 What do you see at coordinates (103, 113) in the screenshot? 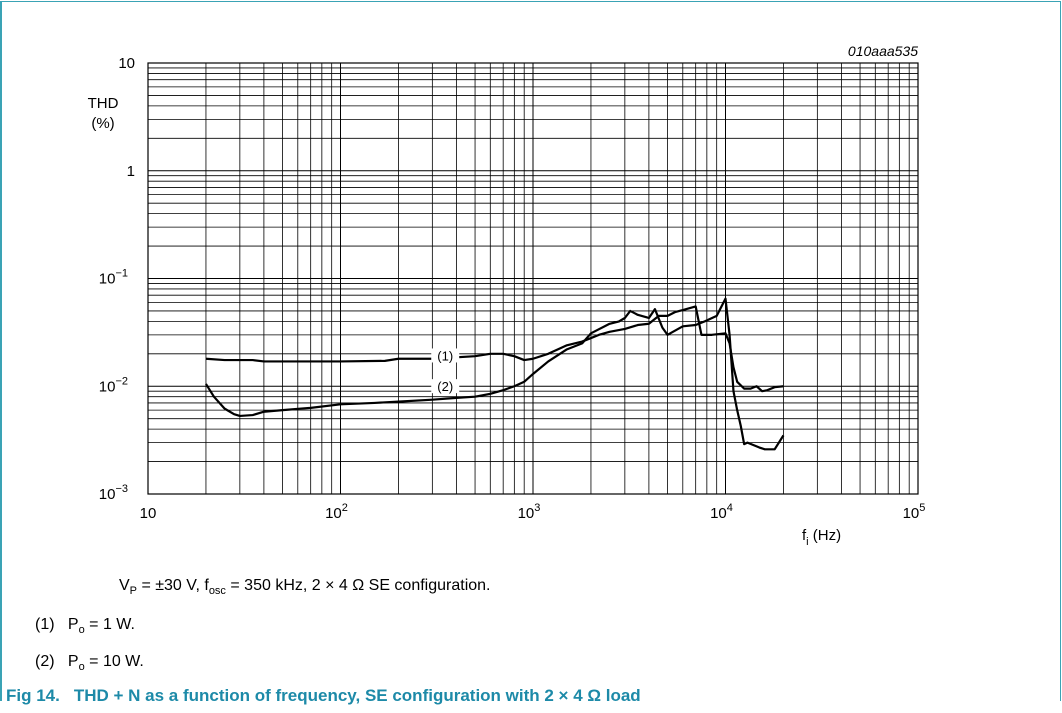
I see `y-axis-label: THD (%)` at bounding box center [103, 113].